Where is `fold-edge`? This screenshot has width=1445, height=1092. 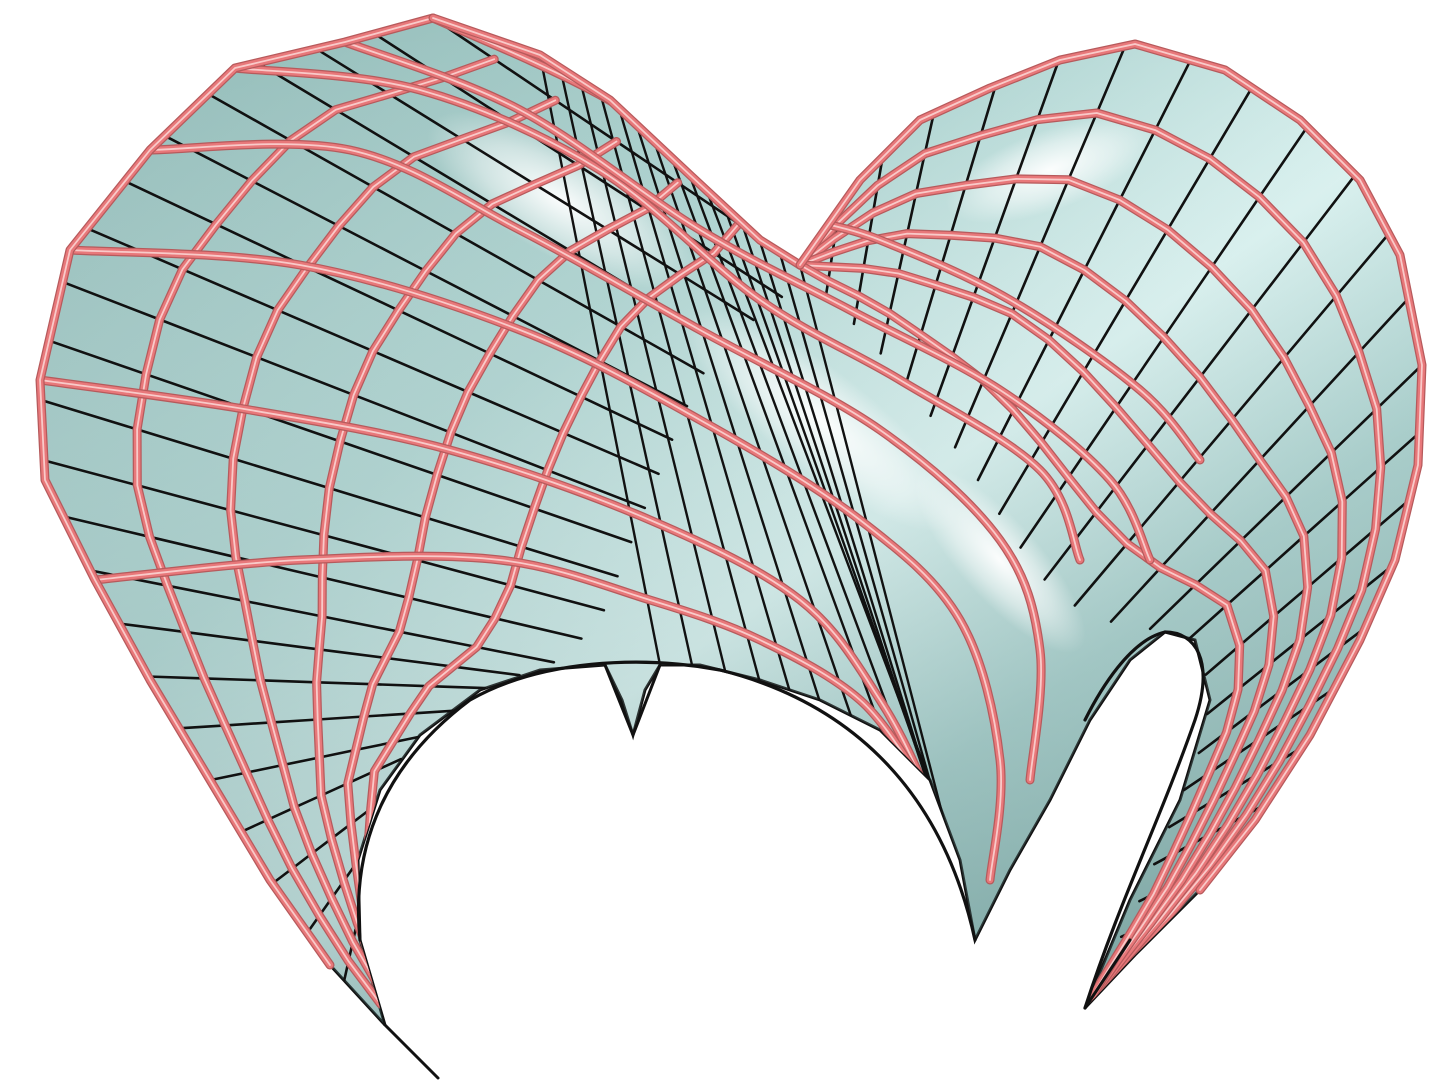
fold-edge is located at coordinates (632, 700).